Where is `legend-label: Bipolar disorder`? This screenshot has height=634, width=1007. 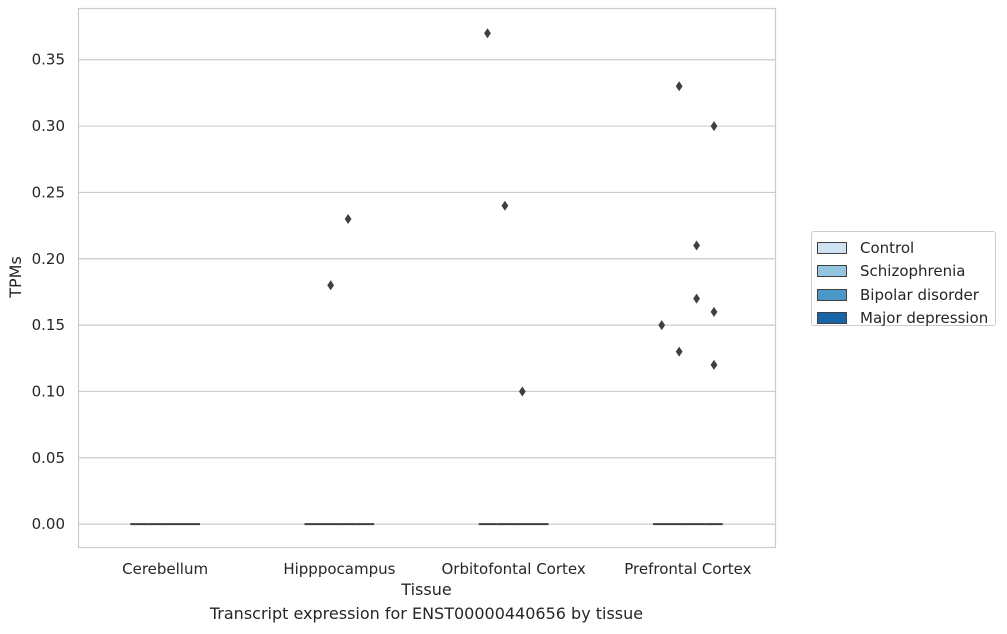
legend-label: Bipolar disorder is located at coordinates (919, 294).